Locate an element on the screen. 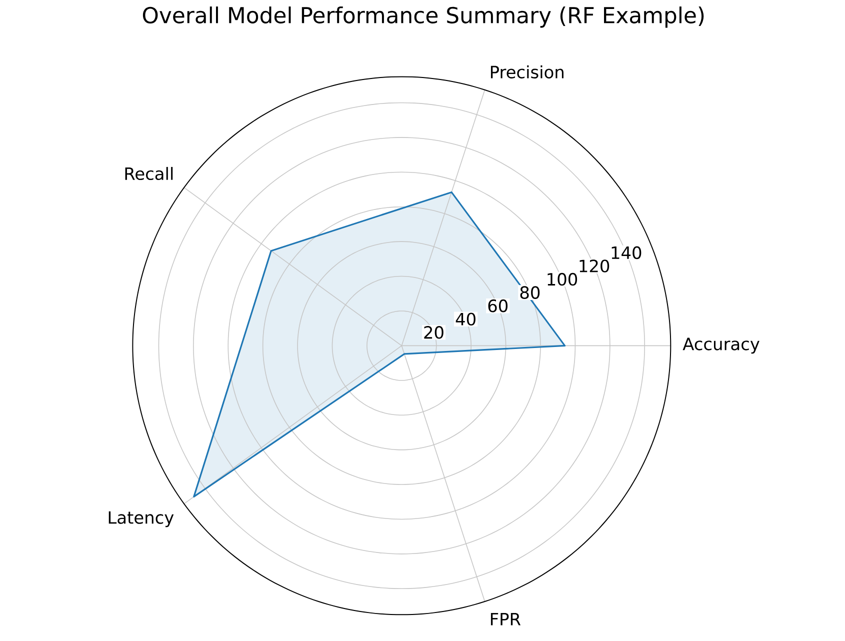 The image size is (845, 641). spoke-label: FPR is located at coordinates (505, 619).